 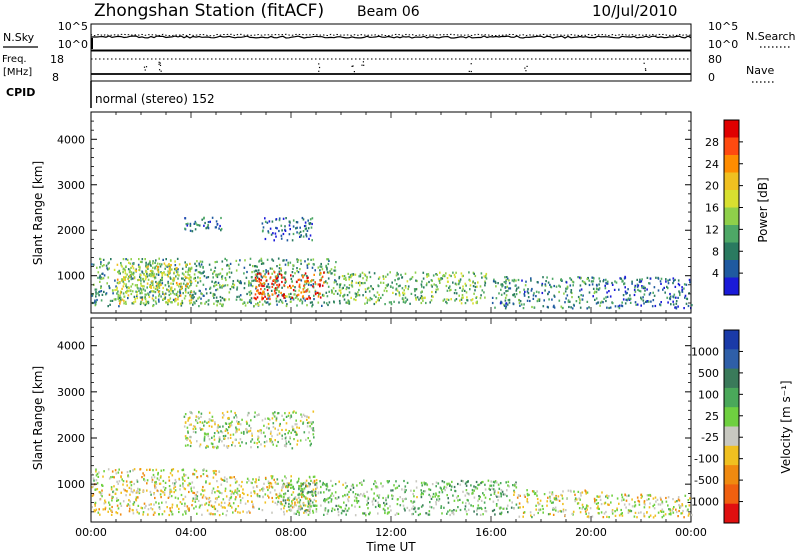 I want to click on x-tick-label: 00:00, so click(x=691, y=532).